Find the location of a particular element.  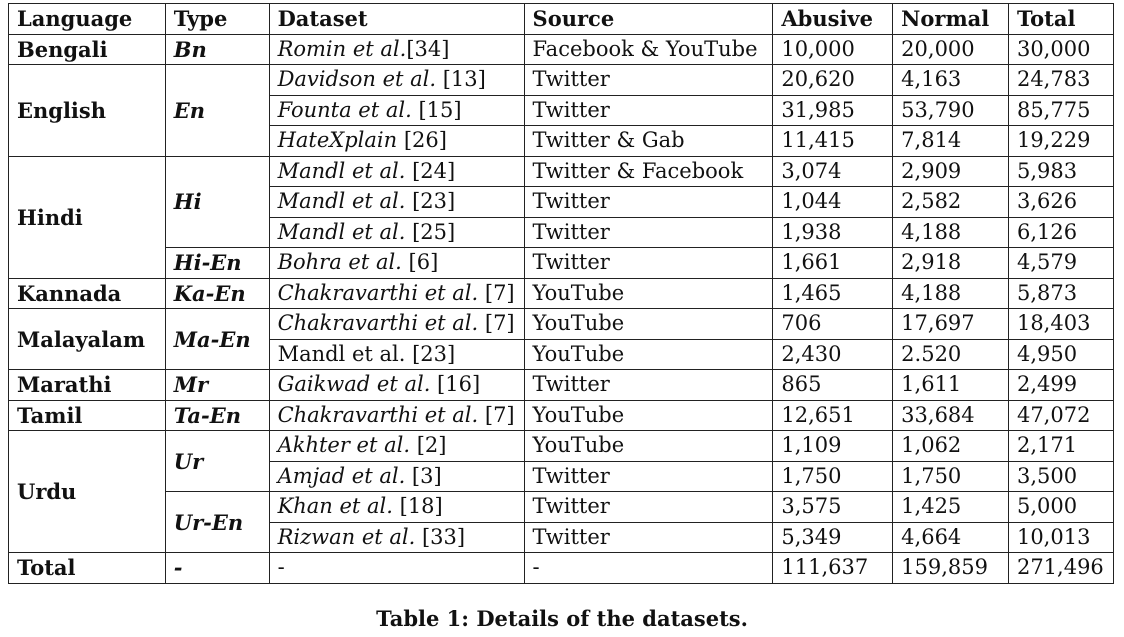

normal-cell: 2,582 is located at coordinates (950, 202).